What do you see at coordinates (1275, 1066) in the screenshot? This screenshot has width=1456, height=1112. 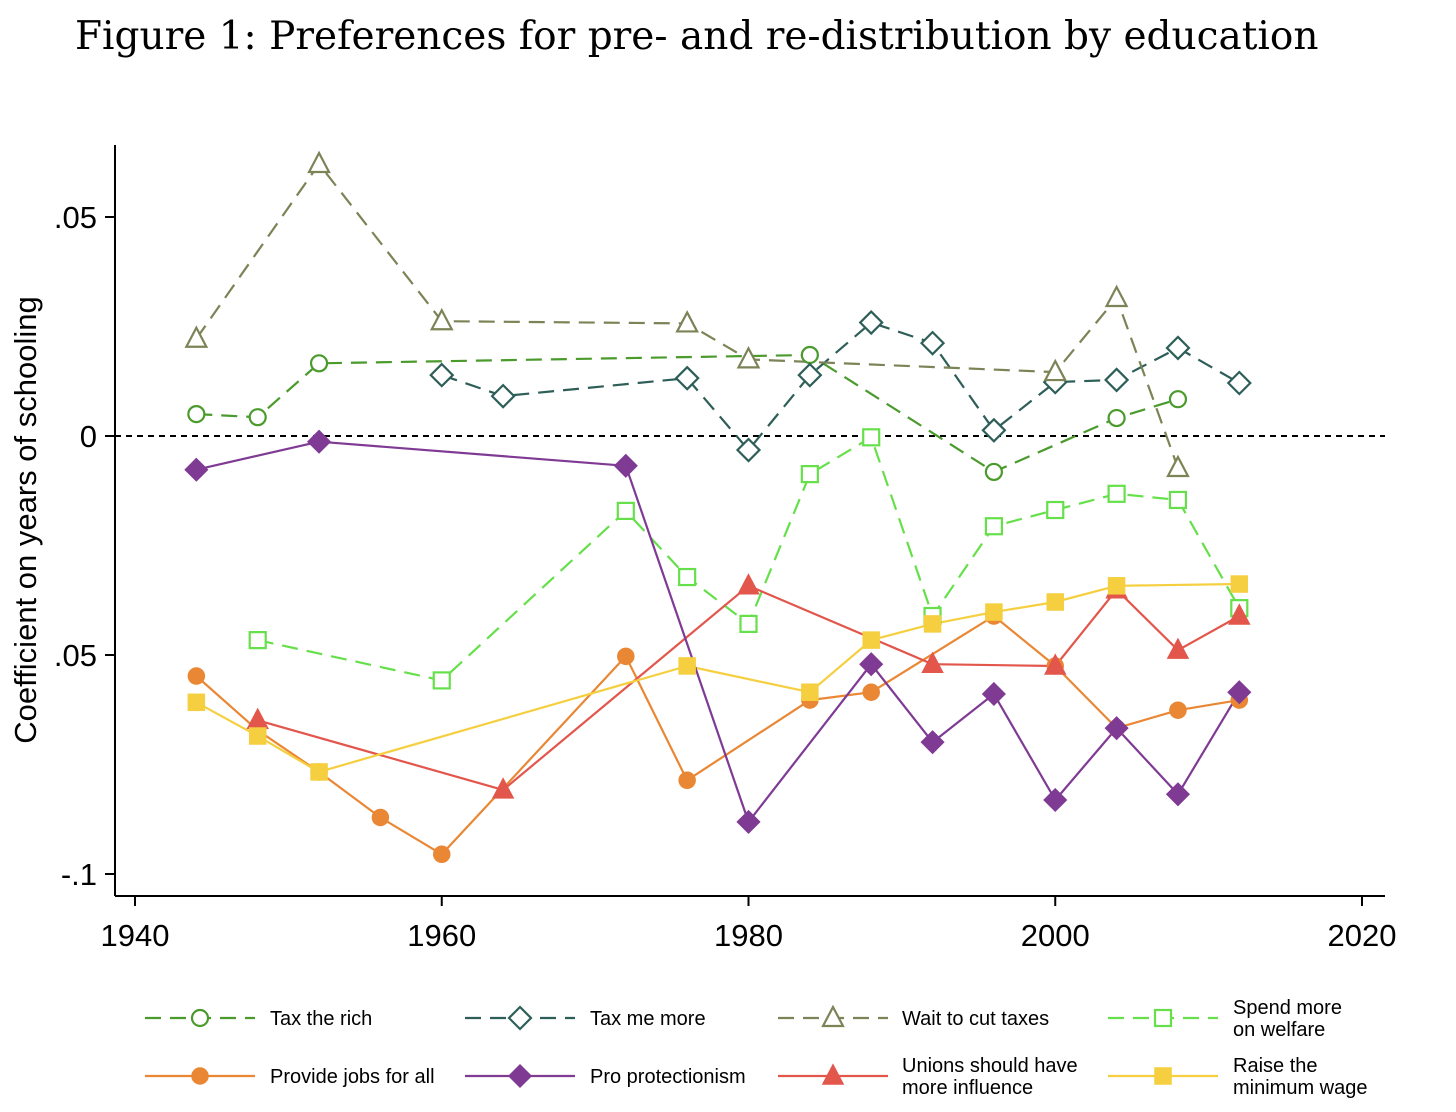 I see `legend-label-raise-the-minimum-wage-line1: Raise the` at bounding box center [1275, 1066].